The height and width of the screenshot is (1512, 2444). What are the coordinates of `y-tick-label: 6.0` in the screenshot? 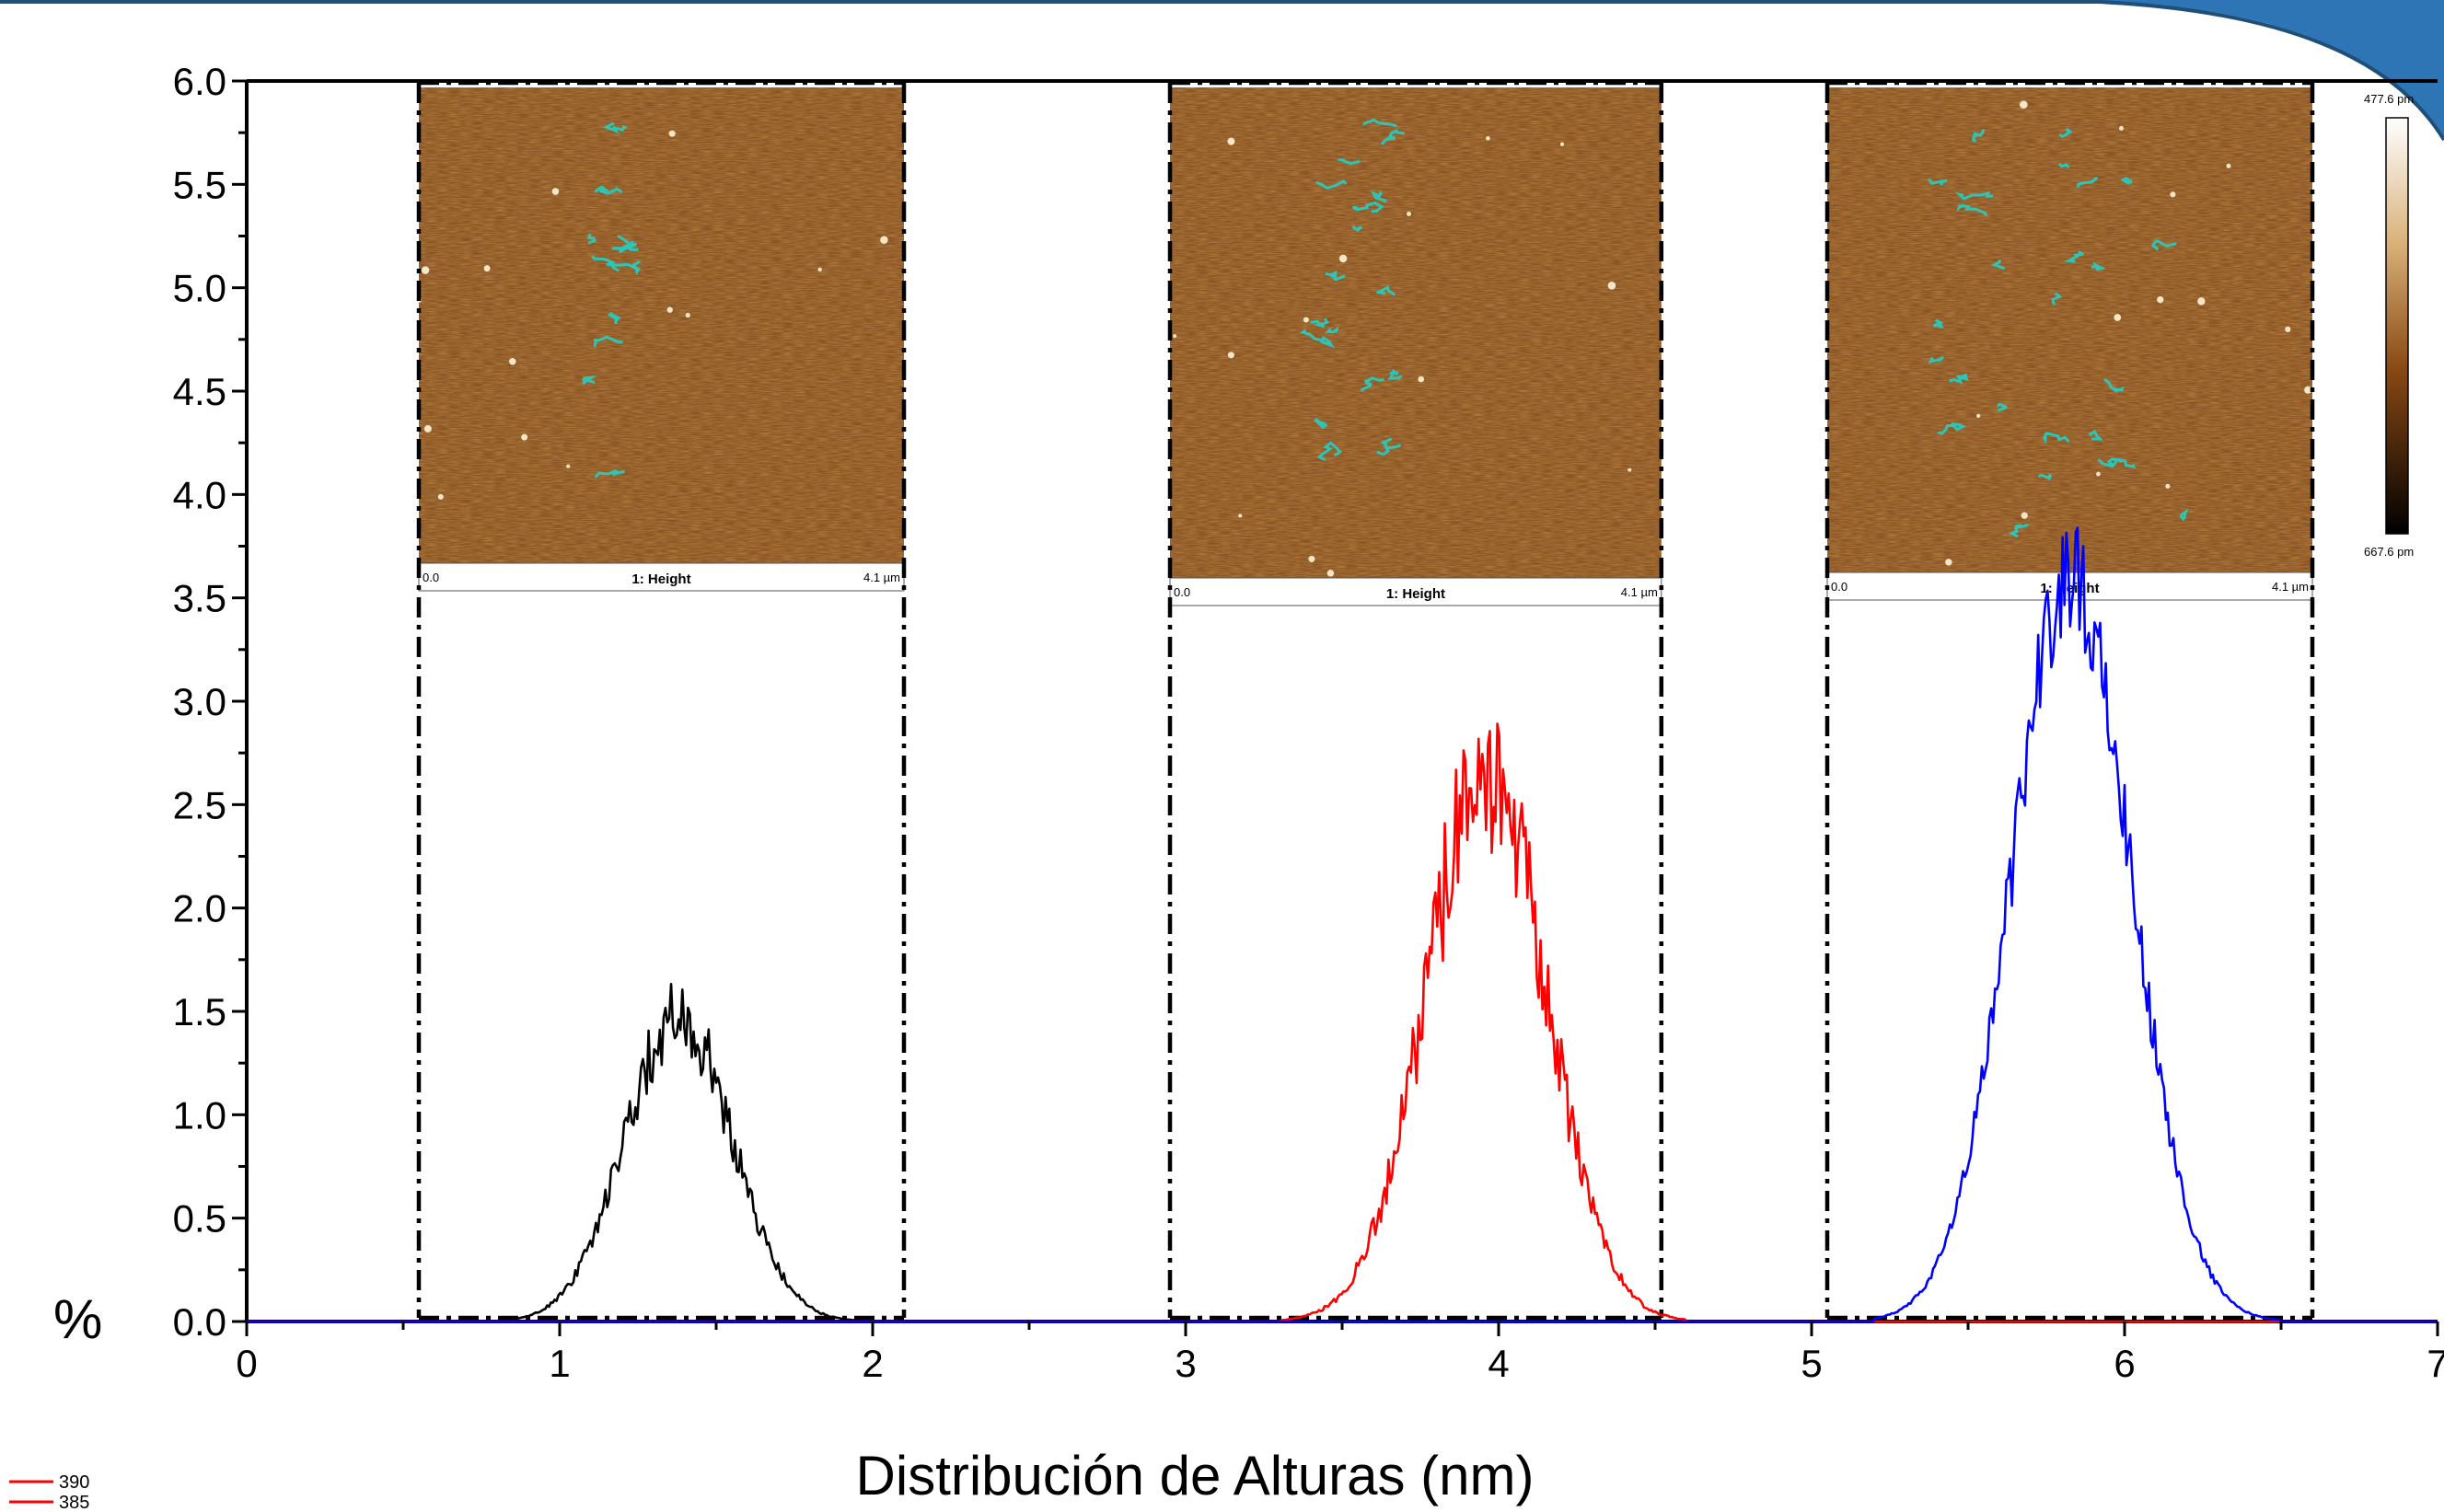 It's located at (199, 81).